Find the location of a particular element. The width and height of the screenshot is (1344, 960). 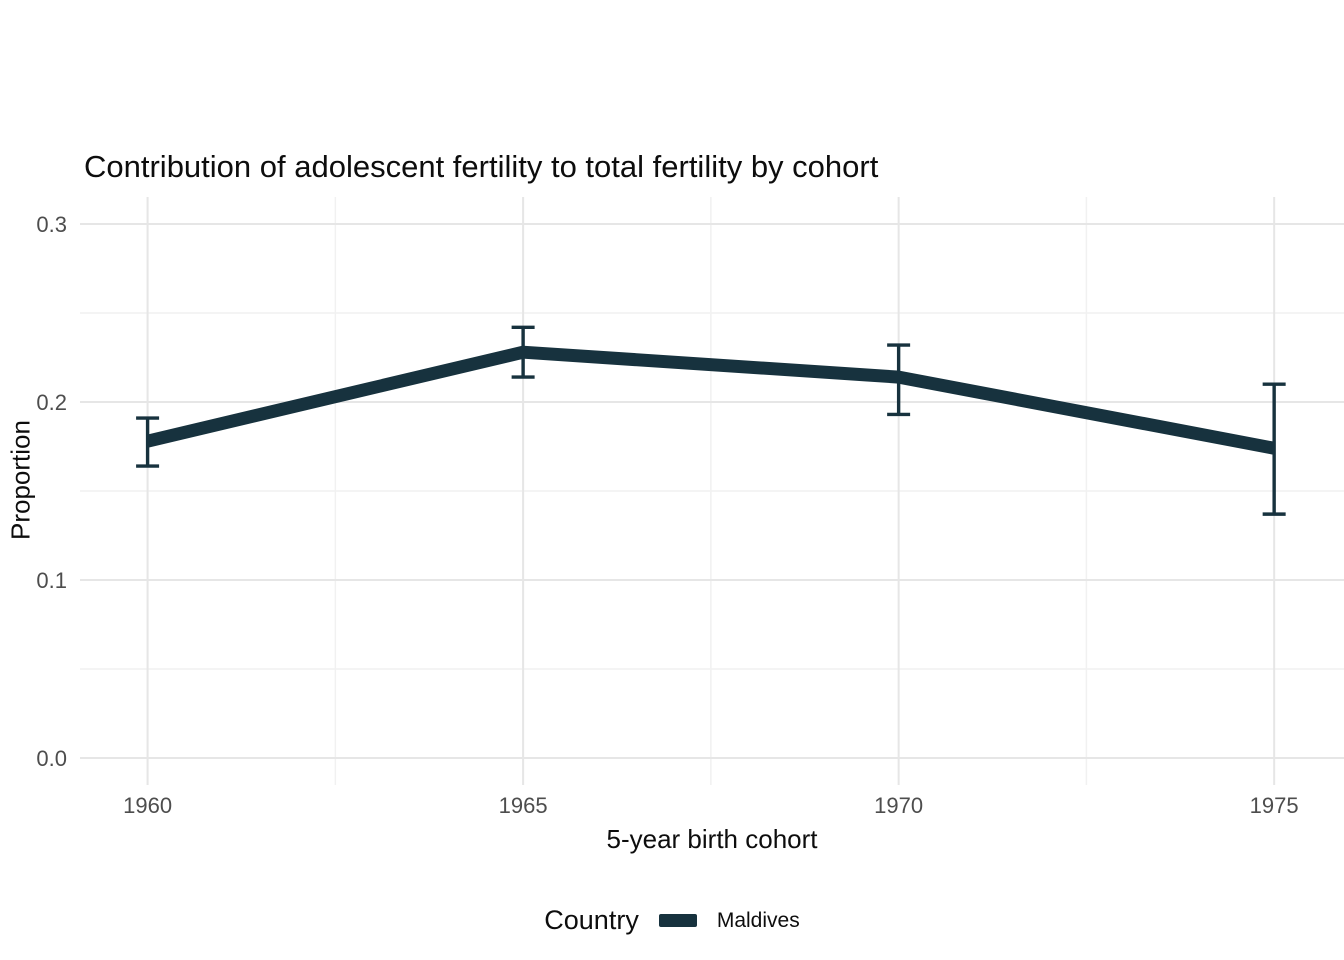

series-line is located at coordinates (711, 400).